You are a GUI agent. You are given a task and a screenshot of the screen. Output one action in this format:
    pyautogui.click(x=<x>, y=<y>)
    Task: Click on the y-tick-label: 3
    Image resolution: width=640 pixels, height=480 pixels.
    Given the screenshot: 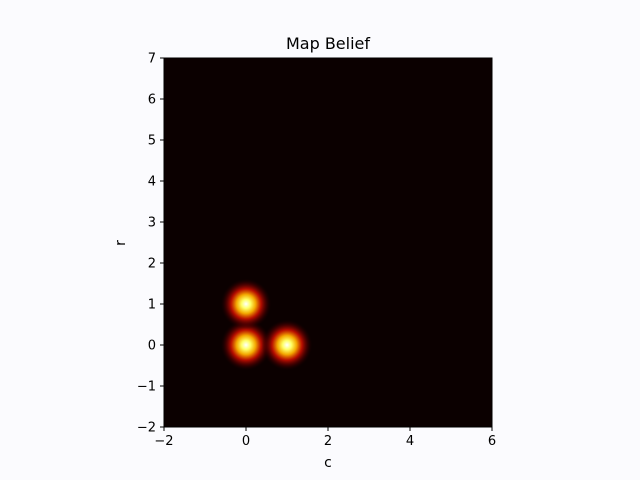 What is the action you would take?
    pyautogui.click(x=152, y=223)
    